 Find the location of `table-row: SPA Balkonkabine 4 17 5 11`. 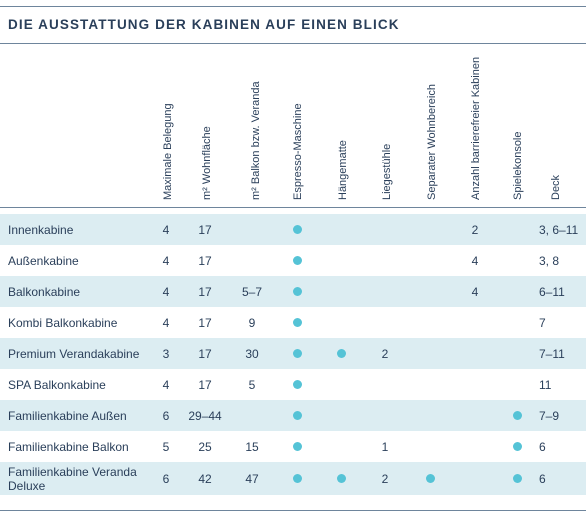

table-row: SPA Balkonkabine 4 17 5 11 is located at coordinates (293, 384).